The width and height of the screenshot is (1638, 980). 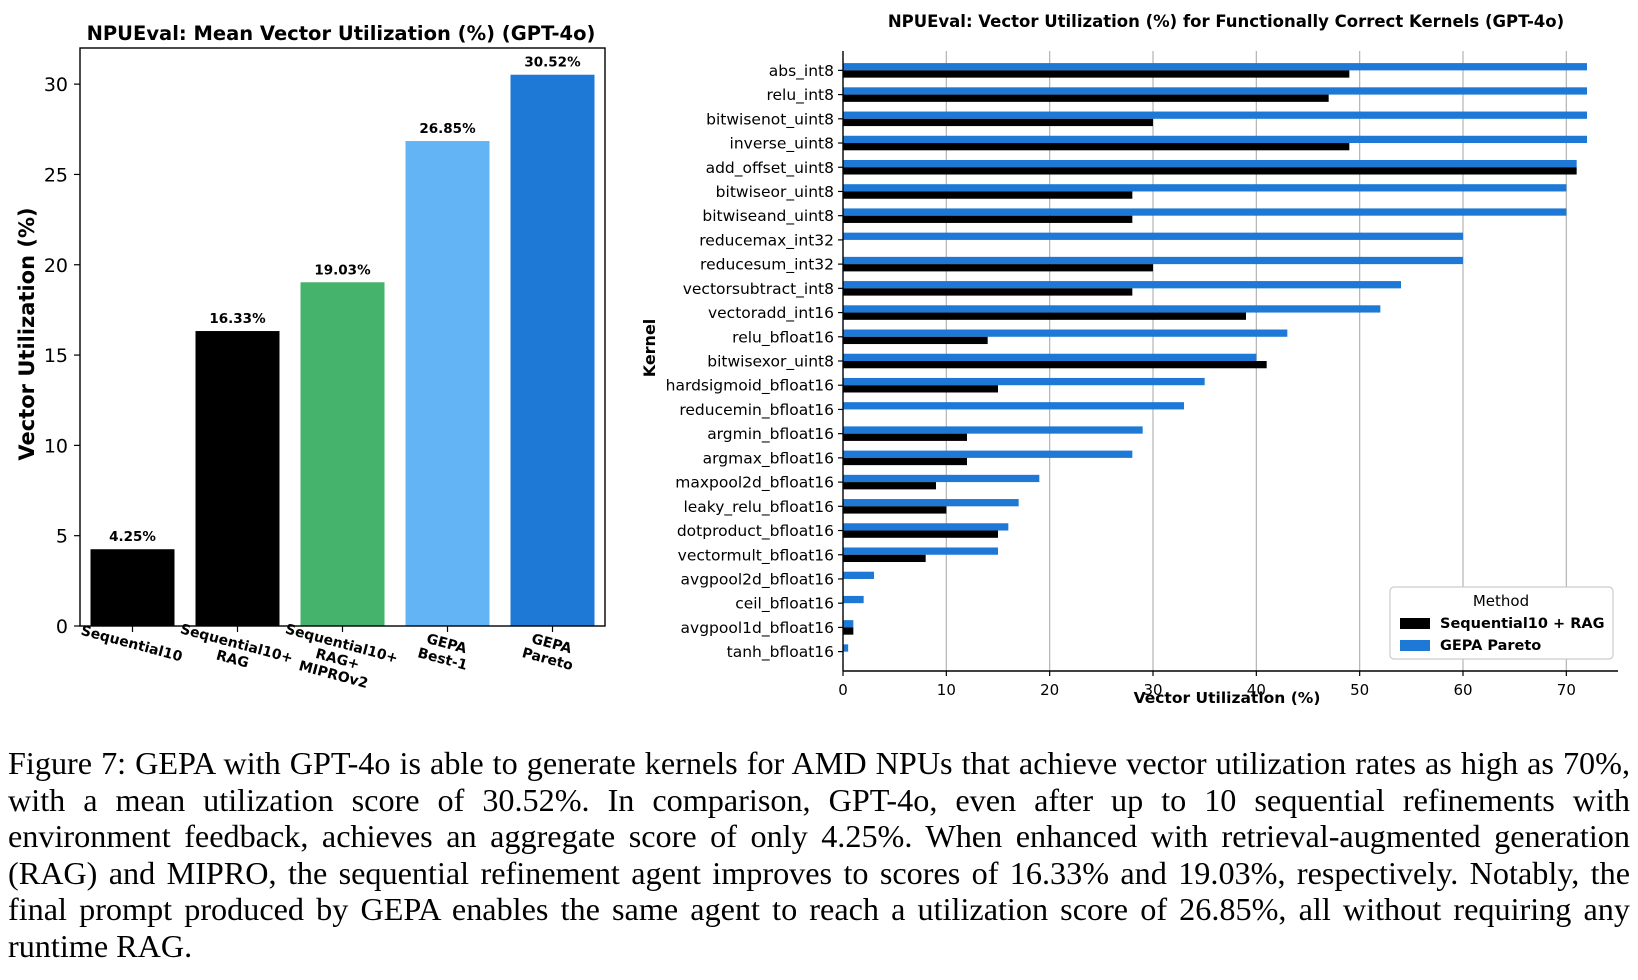 What do you see at coordinates (1415, 645) in the screenshot?
I see `legend-swatch-gepa` at bounding box center [1415, 645].